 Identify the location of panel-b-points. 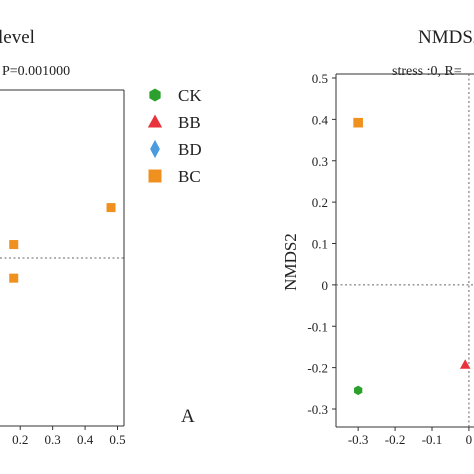
(412, 256).